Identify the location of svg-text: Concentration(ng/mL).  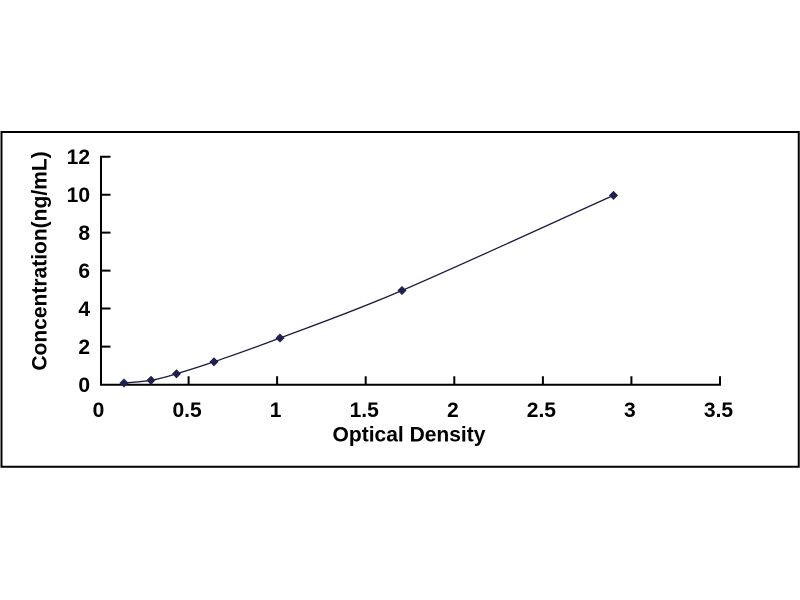
(40, 260).